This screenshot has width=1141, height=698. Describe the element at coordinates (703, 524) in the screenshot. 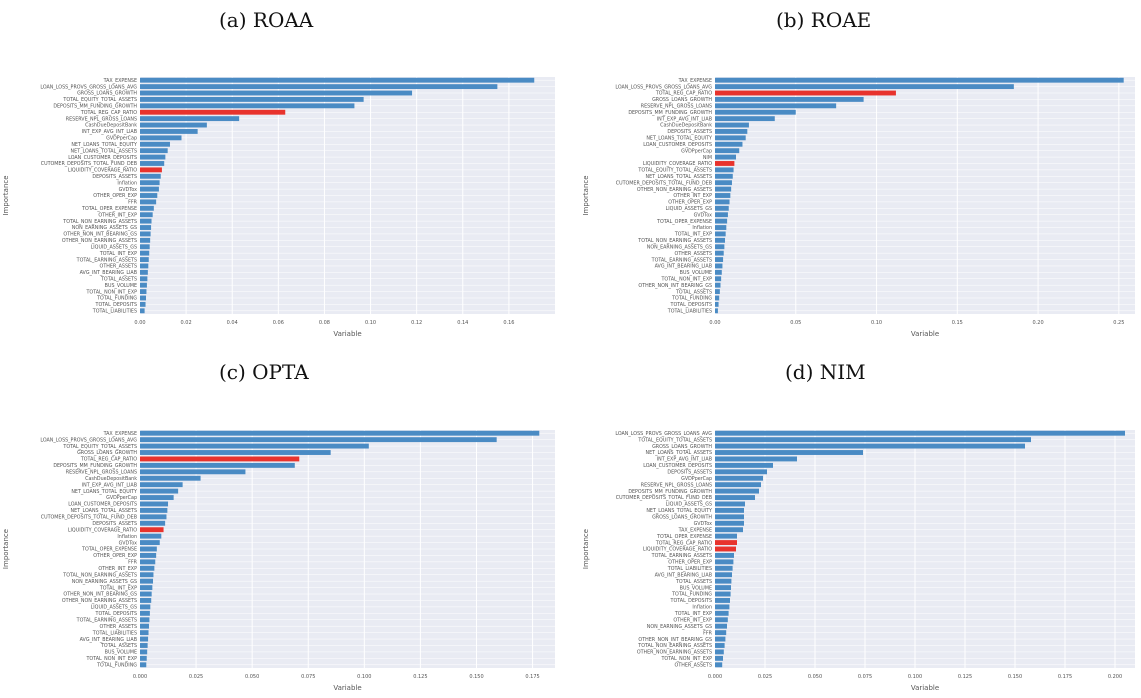

I see `y-tick-label: GVDTox` at that location.